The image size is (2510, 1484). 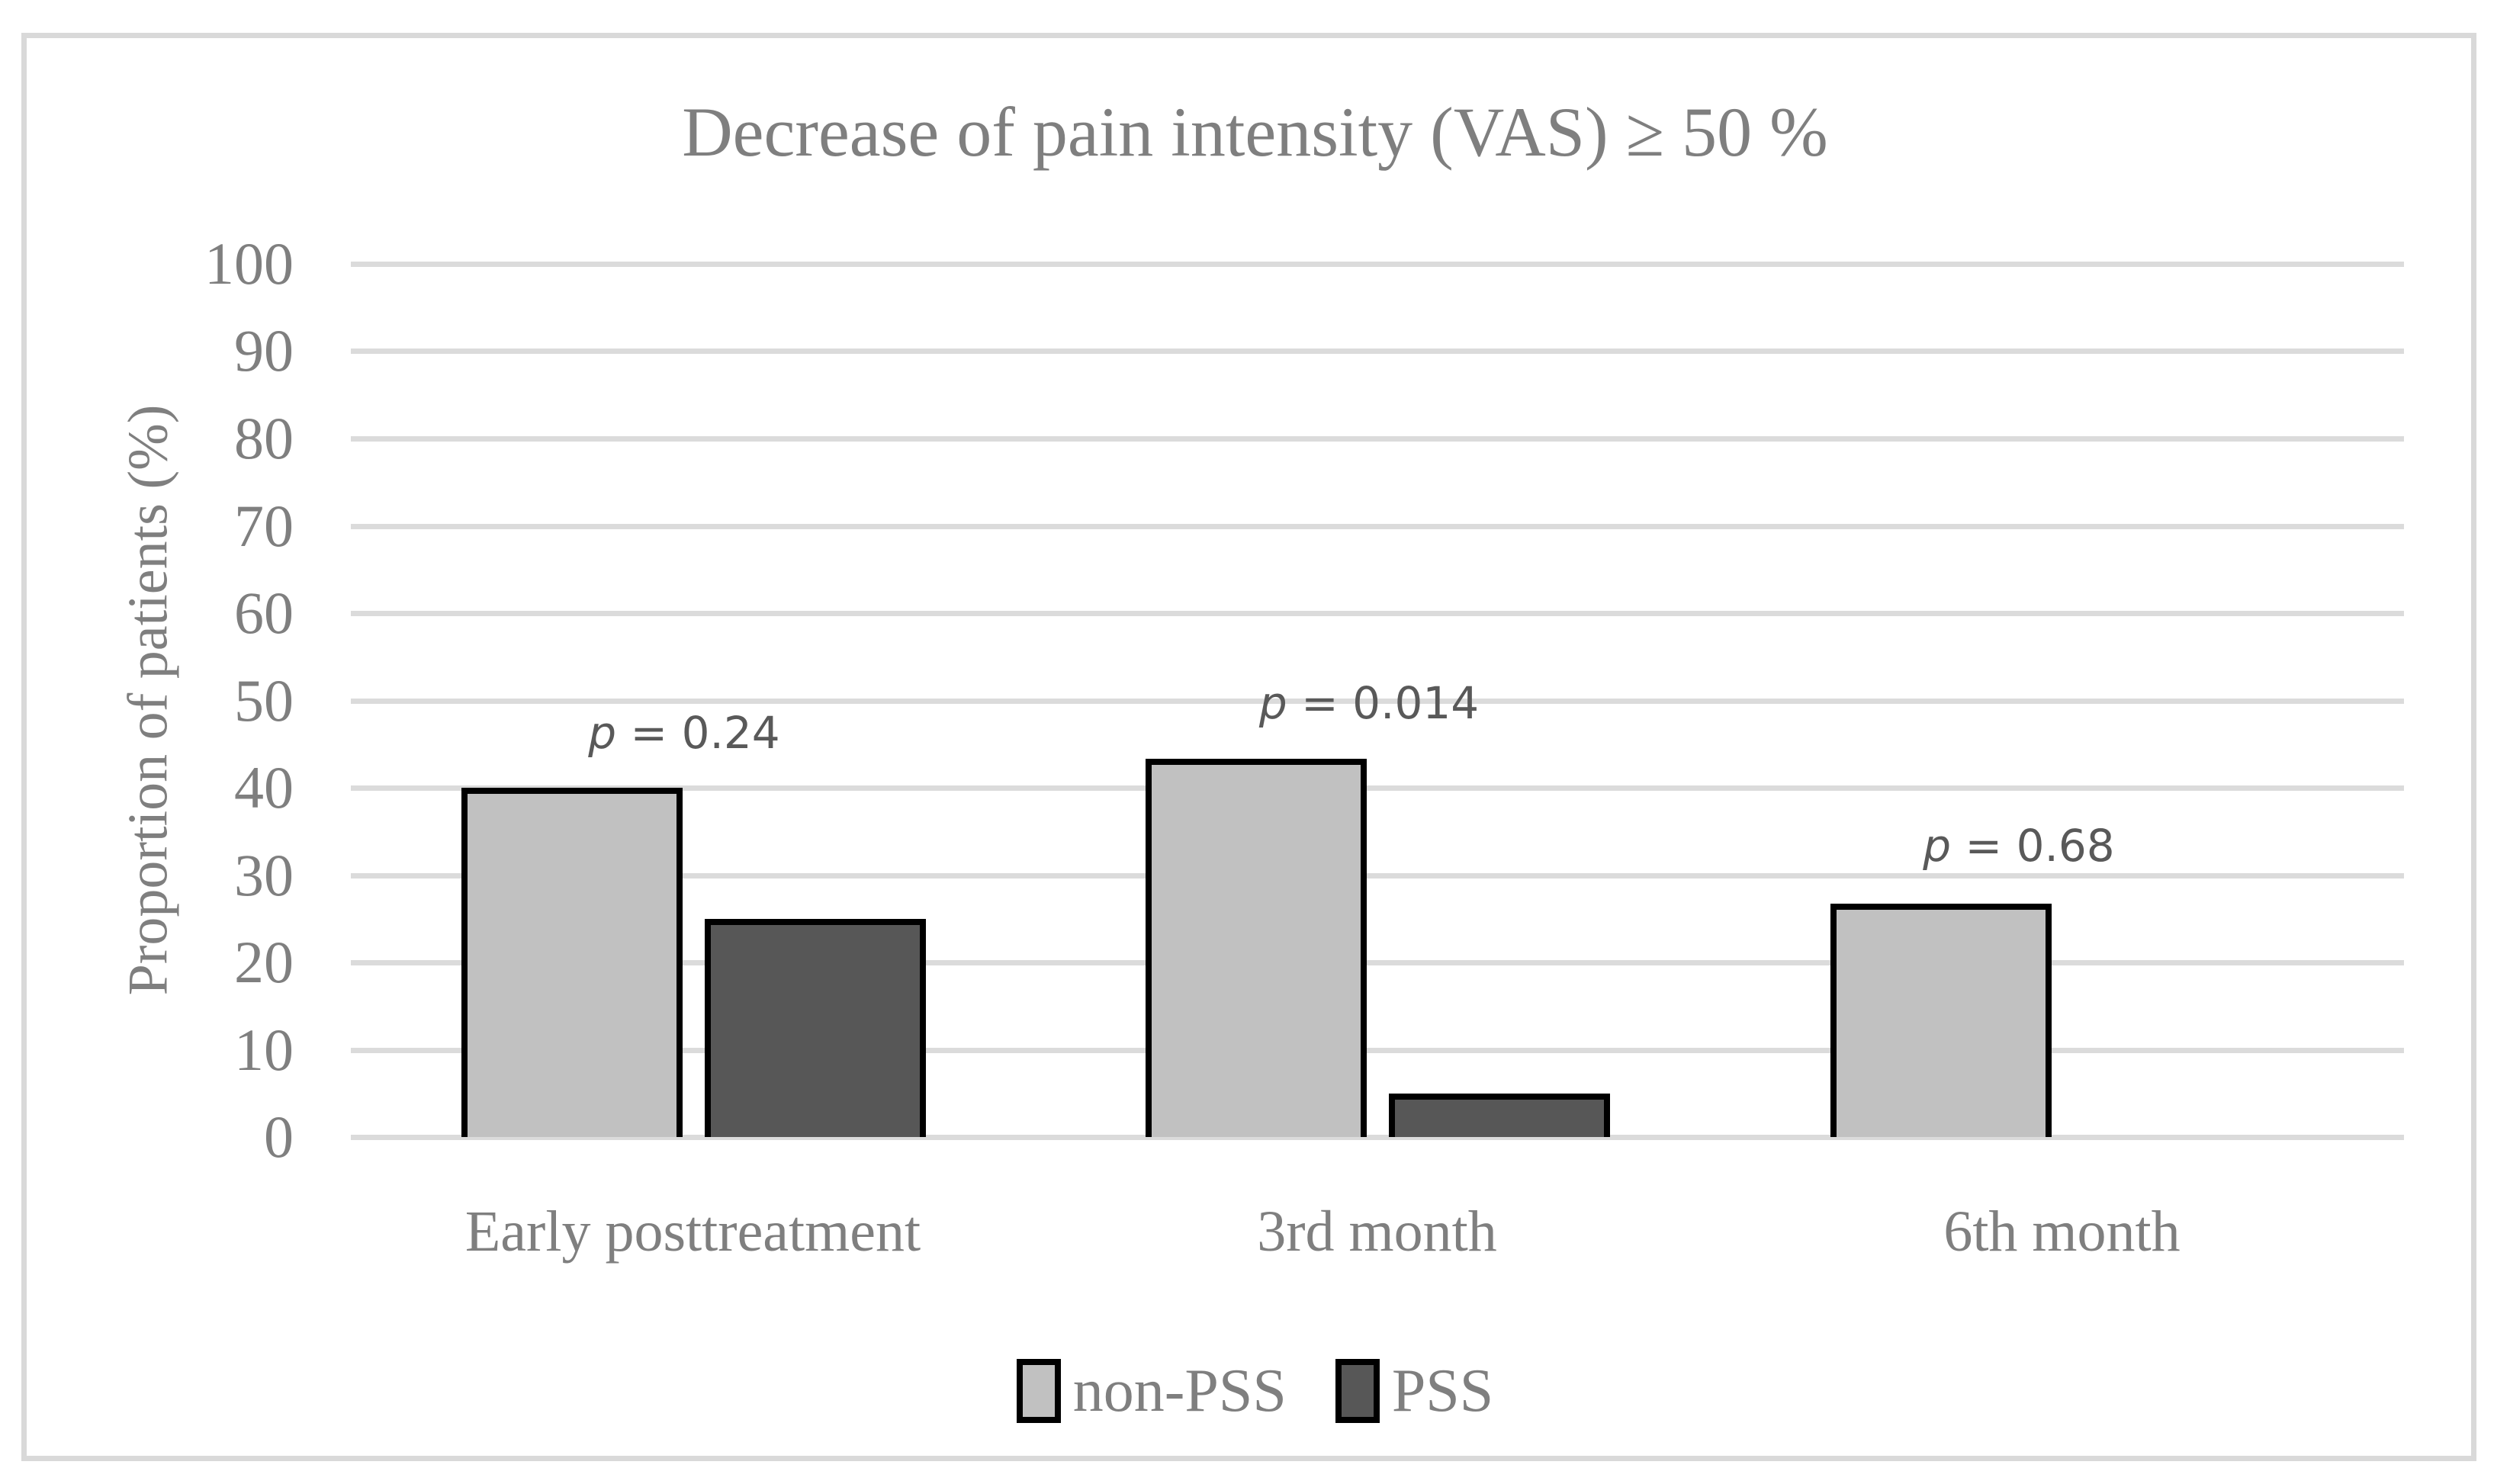 What do you see at coordinates (264, 1050) in the screenshot?
I see `y-tick-label: 10` at bounding box center [264, 1050].